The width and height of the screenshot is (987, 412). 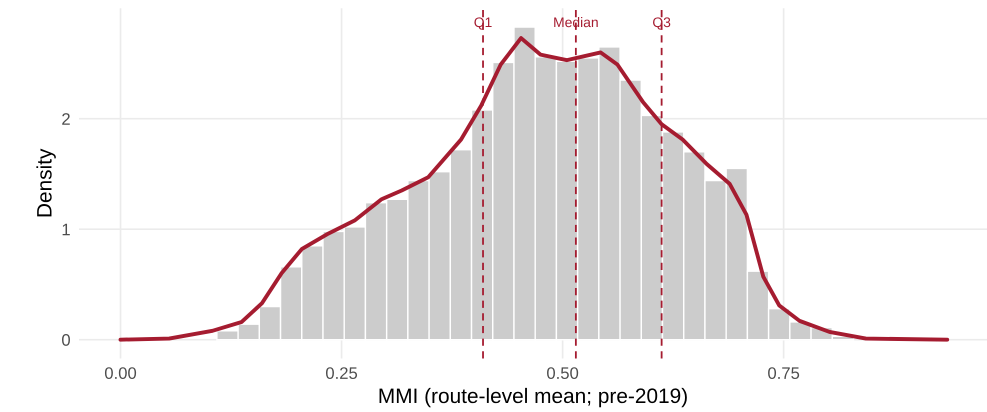 I want to click on y-tick-label: 0, so click(x=66, y=340).